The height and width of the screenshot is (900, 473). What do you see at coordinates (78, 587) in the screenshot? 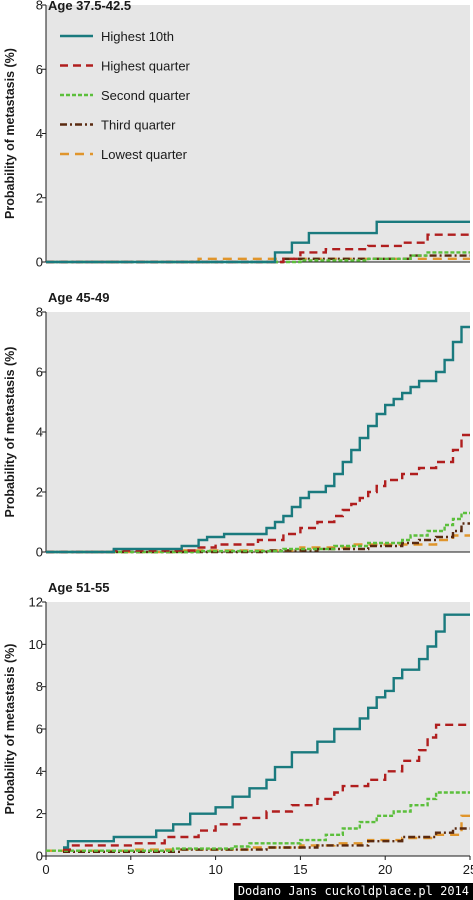
I see `panel-title: Age 51-55` at bounding box center [78, 587].